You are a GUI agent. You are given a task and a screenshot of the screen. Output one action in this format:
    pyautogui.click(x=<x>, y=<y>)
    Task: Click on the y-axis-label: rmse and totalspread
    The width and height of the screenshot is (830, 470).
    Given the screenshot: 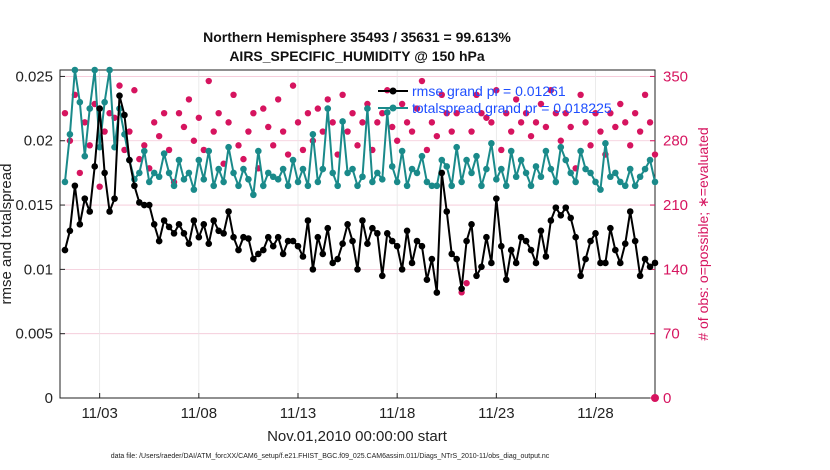 What is the action you would take?
    pyautogui.click(x=7, y=234)
    